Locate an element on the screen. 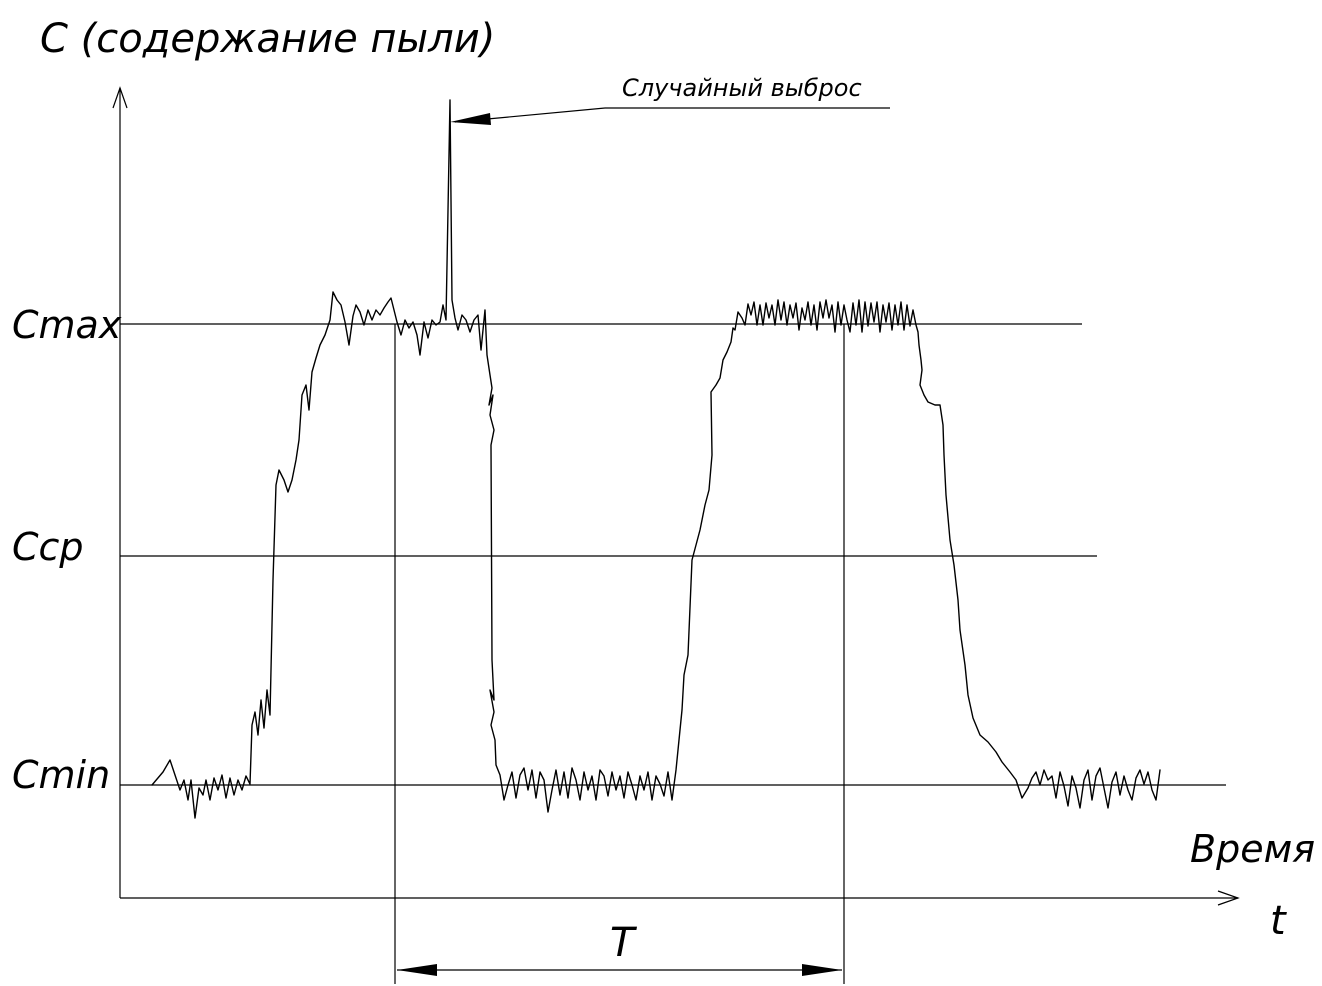  x-axis-symbol: t is located at coordinates (1278, 921).